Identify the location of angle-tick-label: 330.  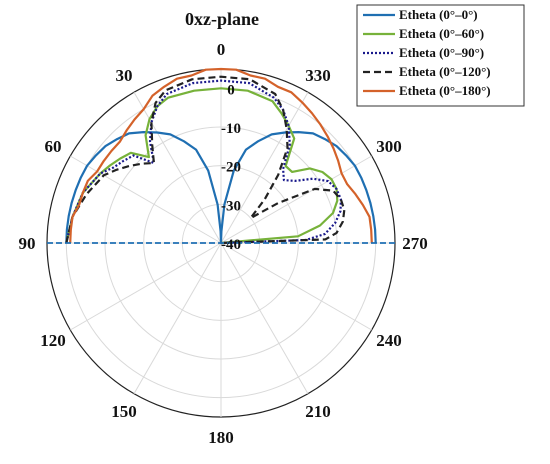
(318, 75).